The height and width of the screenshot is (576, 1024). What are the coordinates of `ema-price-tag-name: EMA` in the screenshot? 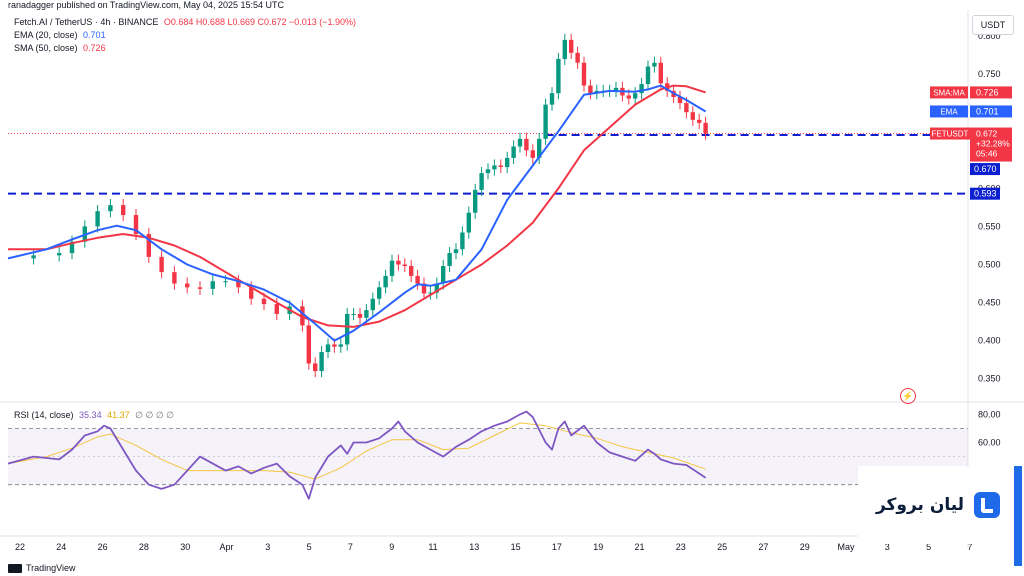 It's located at (949, 111).